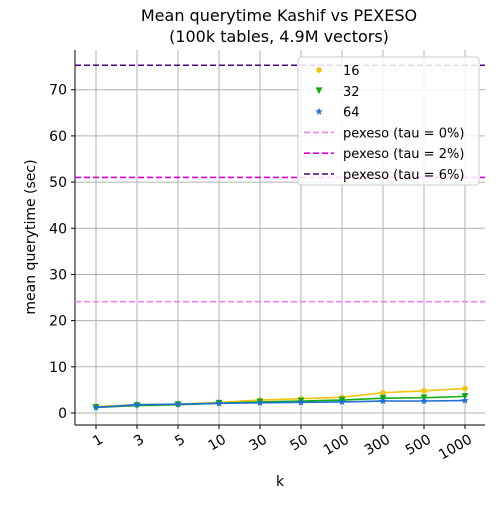 The height and width of the screenshot is (505, 500). I want to click on y-tick-label: 30, so click(58, 275).